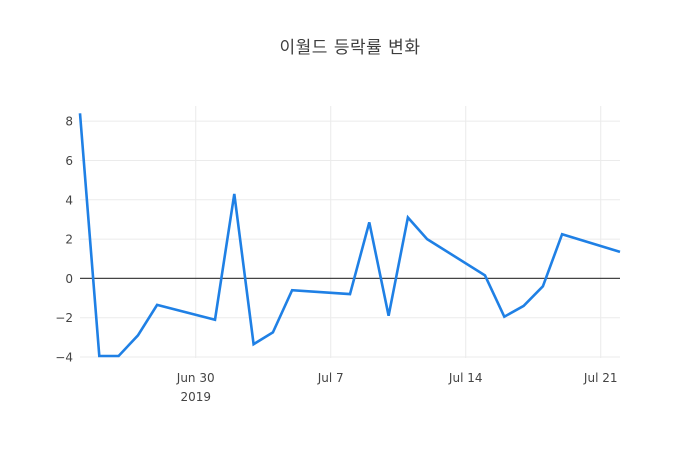 This screenshot has width=700, height=450. Describe the element at coordinates (69, 200) in the screenshot. I see `y-tick-label: 4` at that location.